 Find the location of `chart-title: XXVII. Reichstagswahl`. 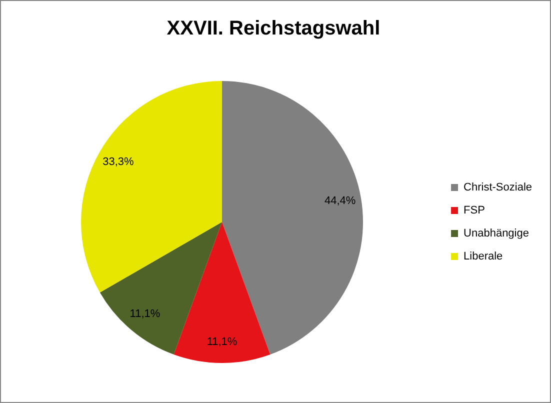

chart-title: XXVII. Reichstagswahl is located at coordinates (273, 29).